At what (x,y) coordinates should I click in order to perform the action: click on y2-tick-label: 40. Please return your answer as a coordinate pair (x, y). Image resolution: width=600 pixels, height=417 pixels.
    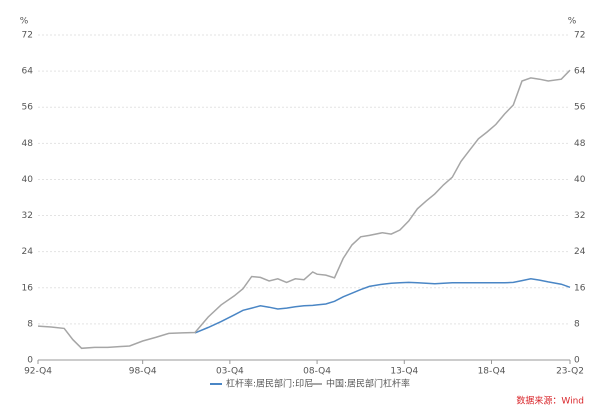
    Looking at the image, I should click on (580, 180).